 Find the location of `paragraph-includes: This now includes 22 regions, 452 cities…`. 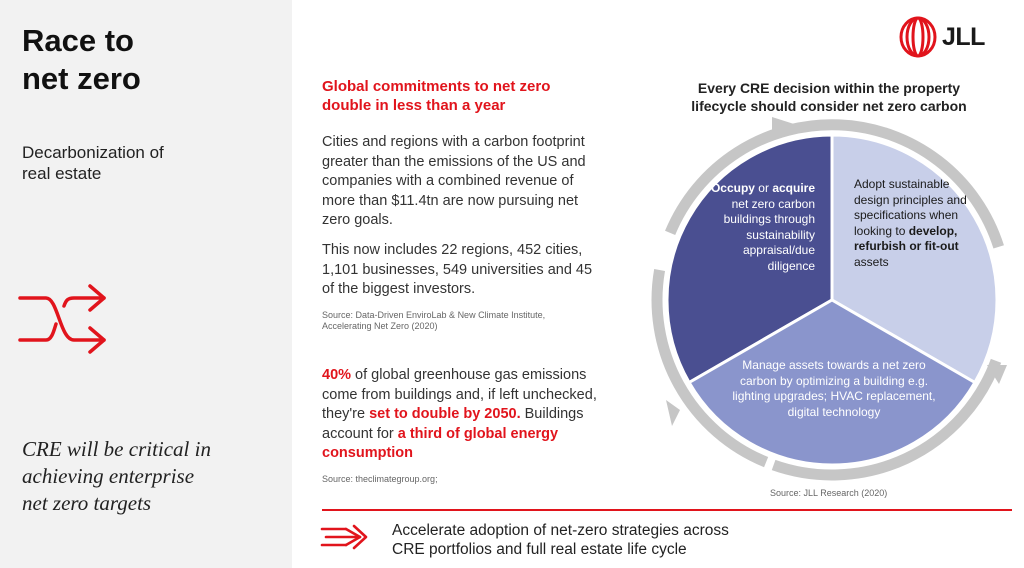

paragraph-includes: This now includes 22 regions, 452 cities… is located at coordinates (457, 269).